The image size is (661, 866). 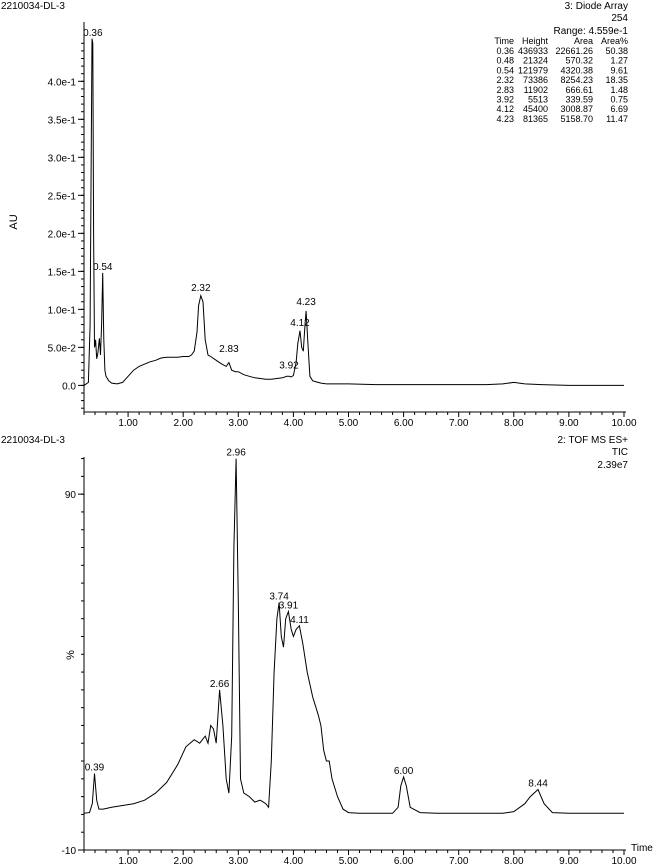 What do you see at coordinates (583, 41) in the screenshot?
I see `peak-table-header-area: Area` at bounding box center [583, 41].